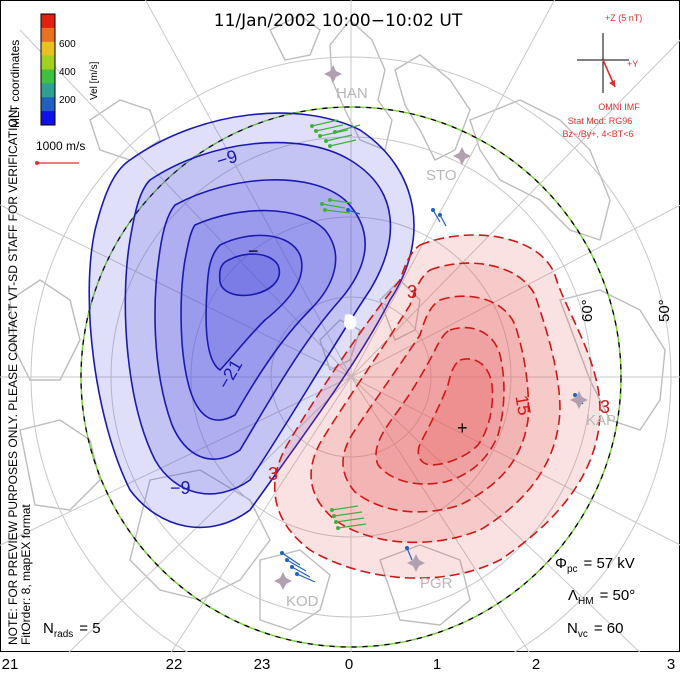  What do you see at coordinates (352, 93) in the screenshot?
I see `station-label-han: HAN` at bounding box center [352, 93].